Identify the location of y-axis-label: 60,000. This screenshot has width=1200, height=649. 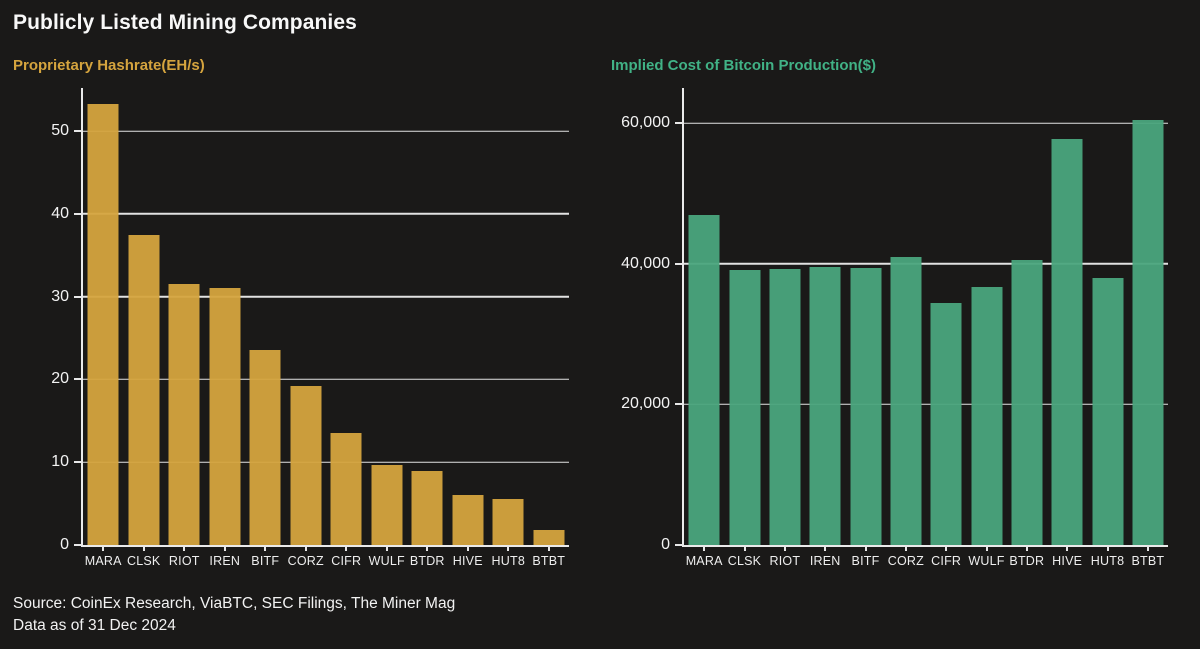
(645, 123).